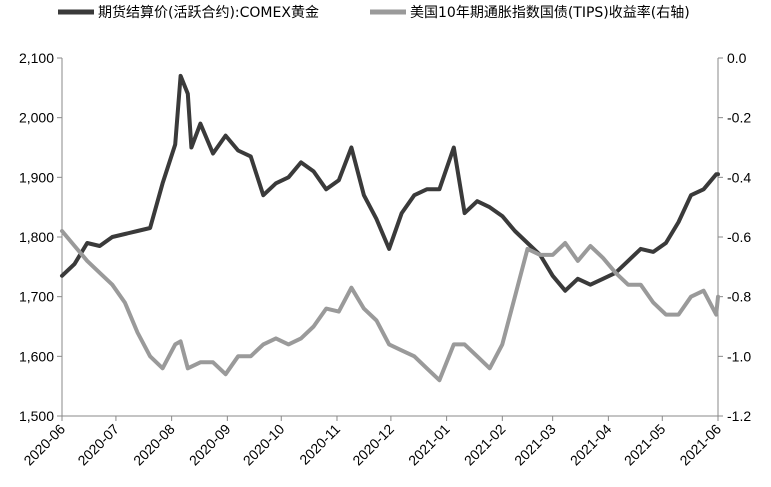 This screenshot has width=771, height=487. What do you see at coordinates (737, 58) in the screenshot?
I see `right-tick-label: 0.0` at bounding box center [737, 58].